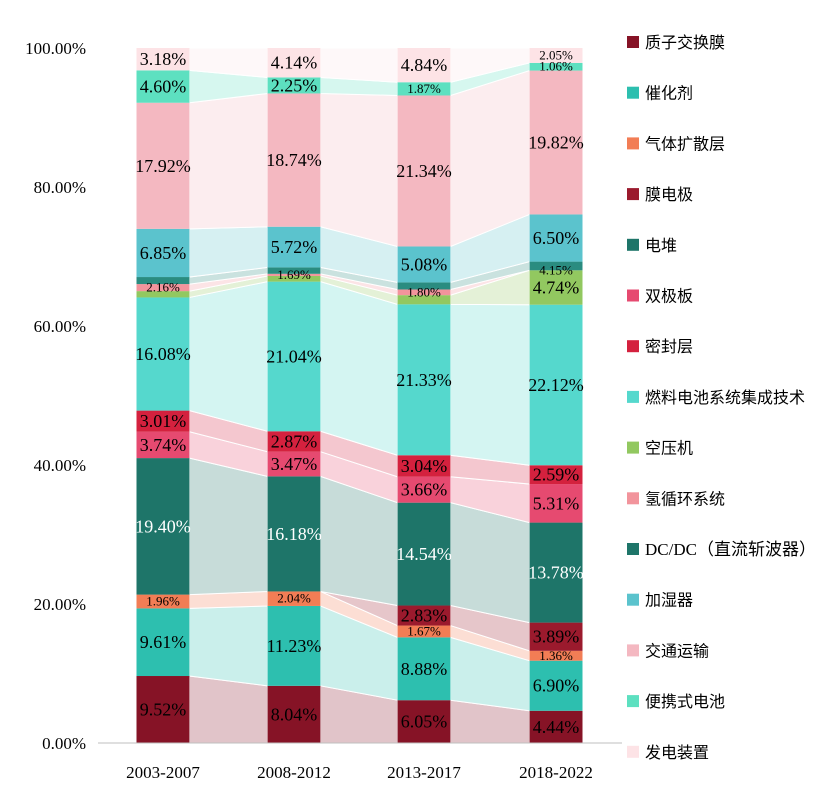 The image size is (822, 794). I want to click on data-label: 1.06%, so click(556, 66).